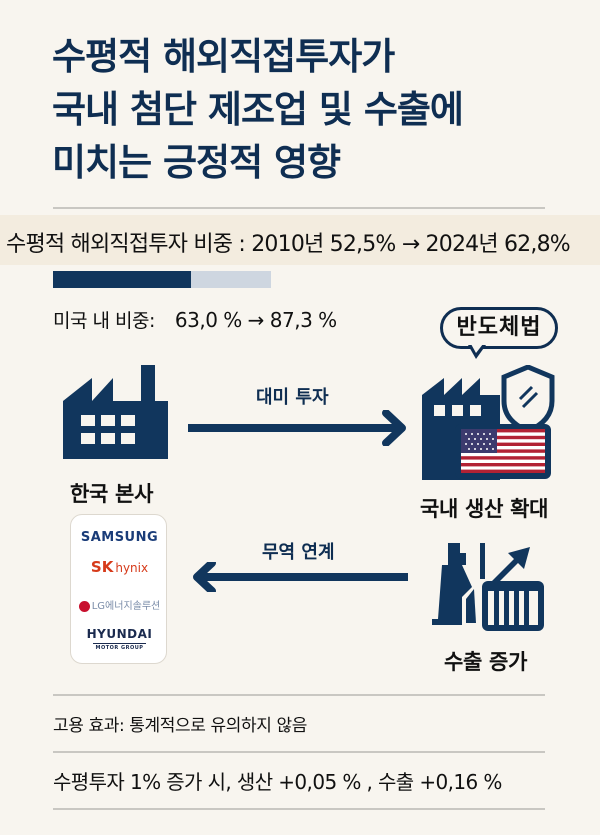 The image size is (600, 835). What do you see at coordinates (484, 509) in the screenshot?
I see `domestic-label: 국내 생산 확대` at bounding box center [484, 509].